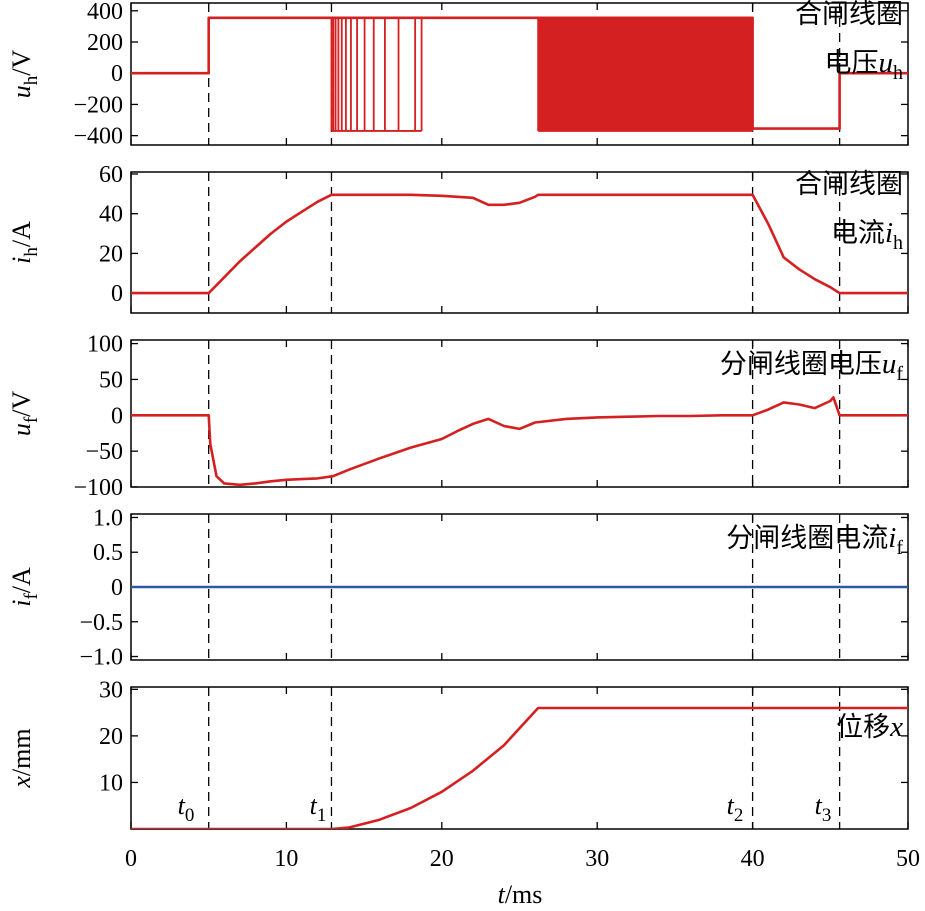  What do you see at coordinates (101, 623) in the screenshot?
I see `y-tick-label: −0.5` at bounding box center [101, 623].